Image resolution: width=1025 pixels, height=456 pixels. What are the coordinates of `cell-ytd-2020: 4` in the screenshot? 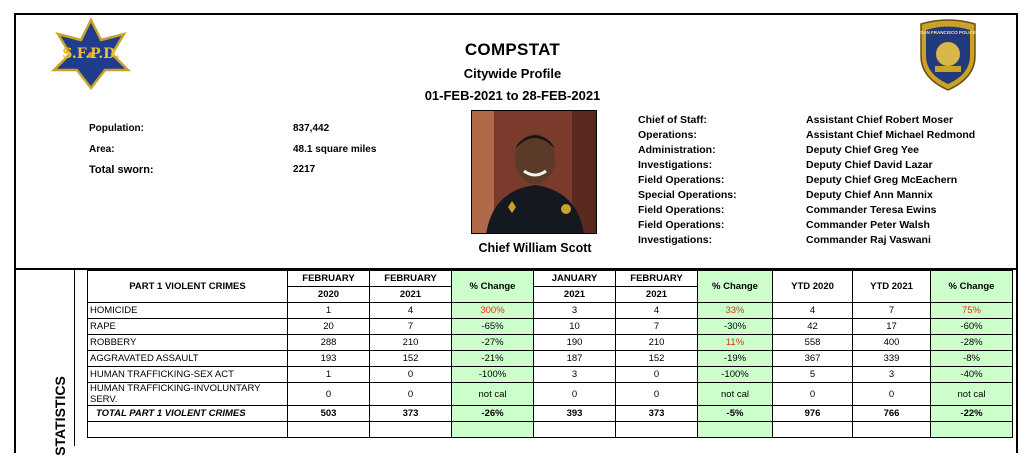 It's located at (812, 310).